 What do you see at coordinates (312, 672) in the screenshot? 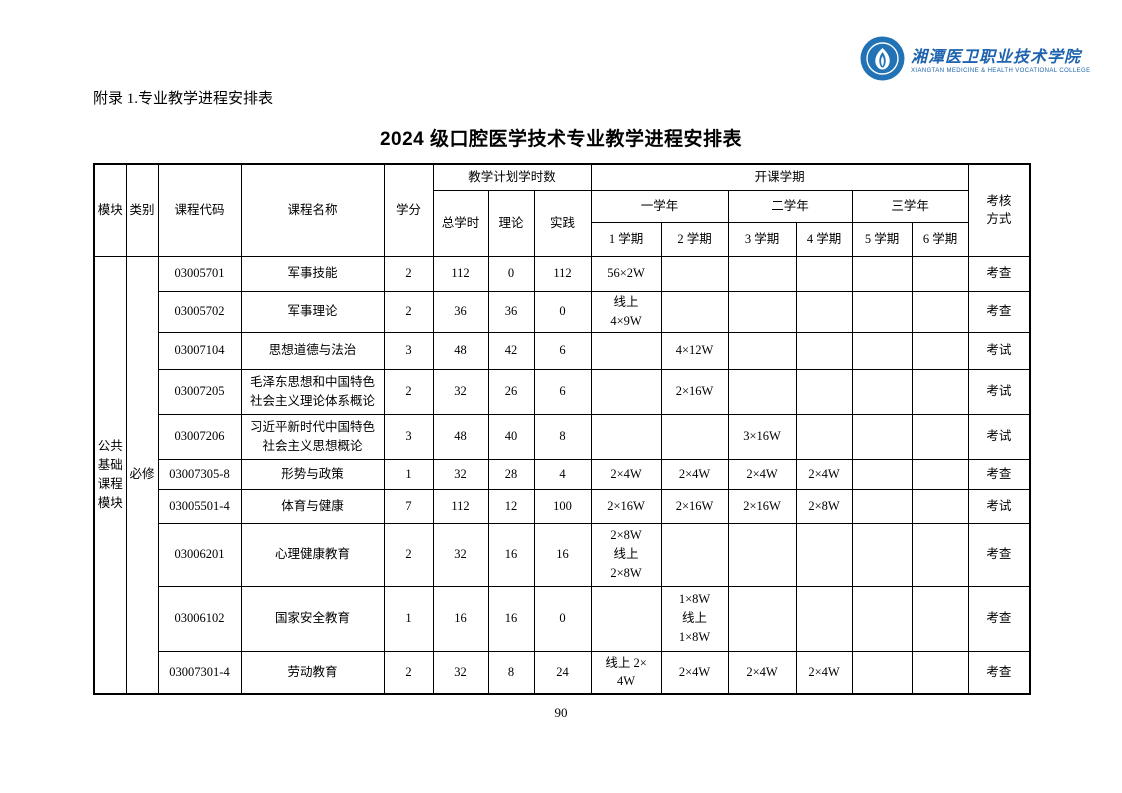
I see `course-name-cell: 劳动教育` at bounding box center [312, 672].